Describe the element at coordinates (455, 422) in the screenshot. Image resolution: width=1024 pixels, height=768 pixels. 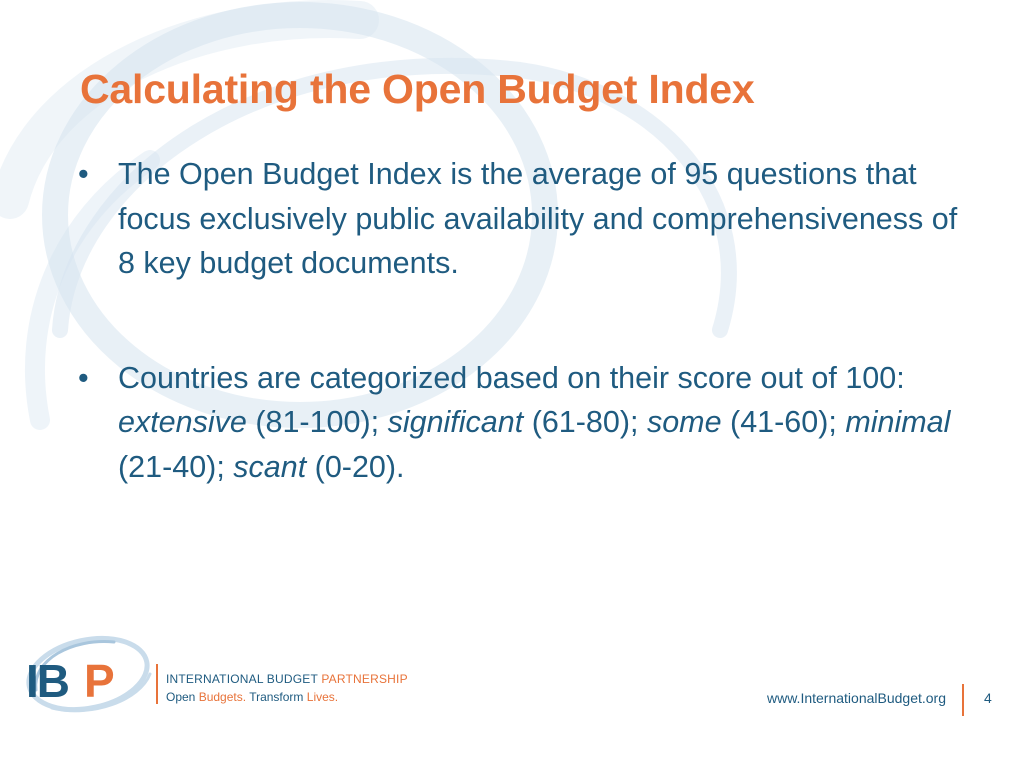
I see `category-significant: significant` at that location.